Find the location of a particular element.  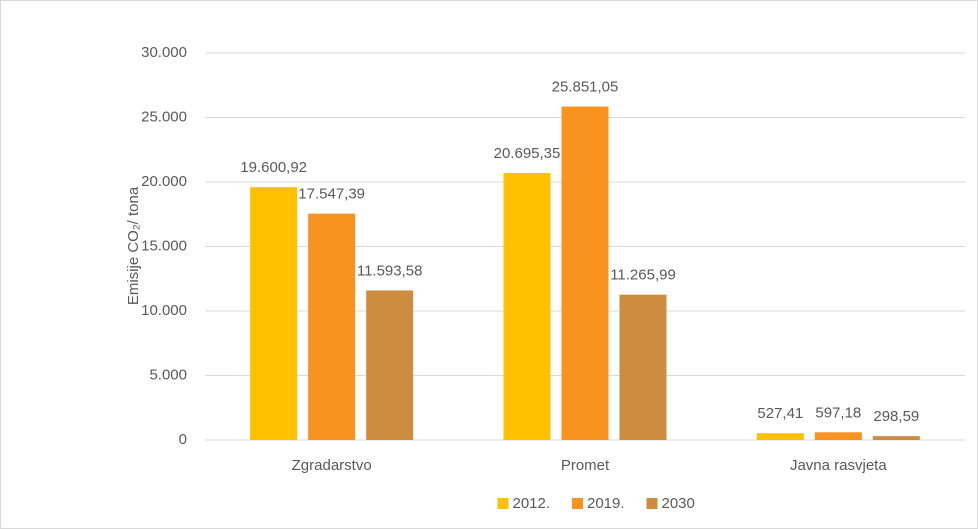

y-tick-label: 10.000 is located at coordinates (164, 310).